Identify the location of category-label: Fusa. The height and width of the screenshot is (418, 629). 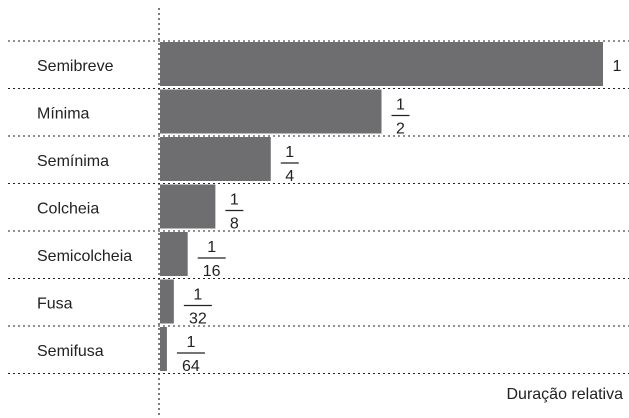
(55, 303).